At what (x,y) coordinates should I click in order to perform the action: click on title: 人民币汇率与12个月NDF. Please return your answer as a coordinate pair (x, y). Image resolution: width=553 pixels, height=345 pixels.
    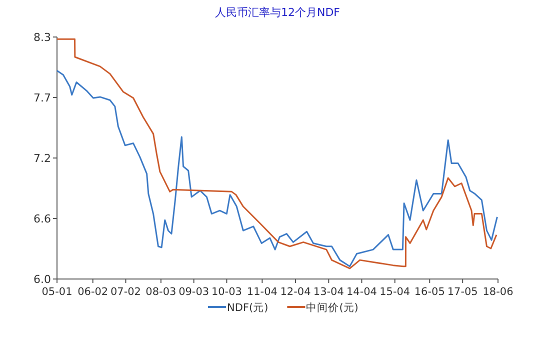
    Looking at the image, I should click on (277, 12).